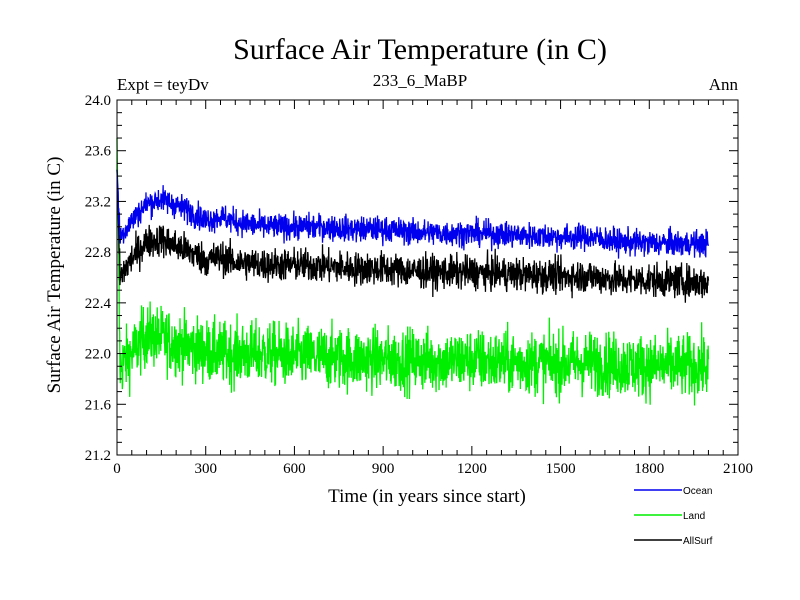 This screenshot has width=800, height=600. What do you see at coordinates (117, 469) in the screenshot?
I see `x-tick-label: 0` at bounding box center [117, 469].